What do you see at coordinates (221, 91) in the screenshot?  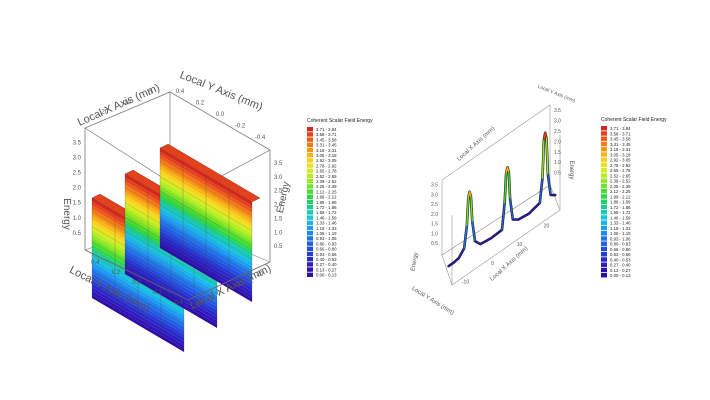 I see `surface-top-y-axis-label: Local Y Axis (mm)` at bounding box center [221, 91].